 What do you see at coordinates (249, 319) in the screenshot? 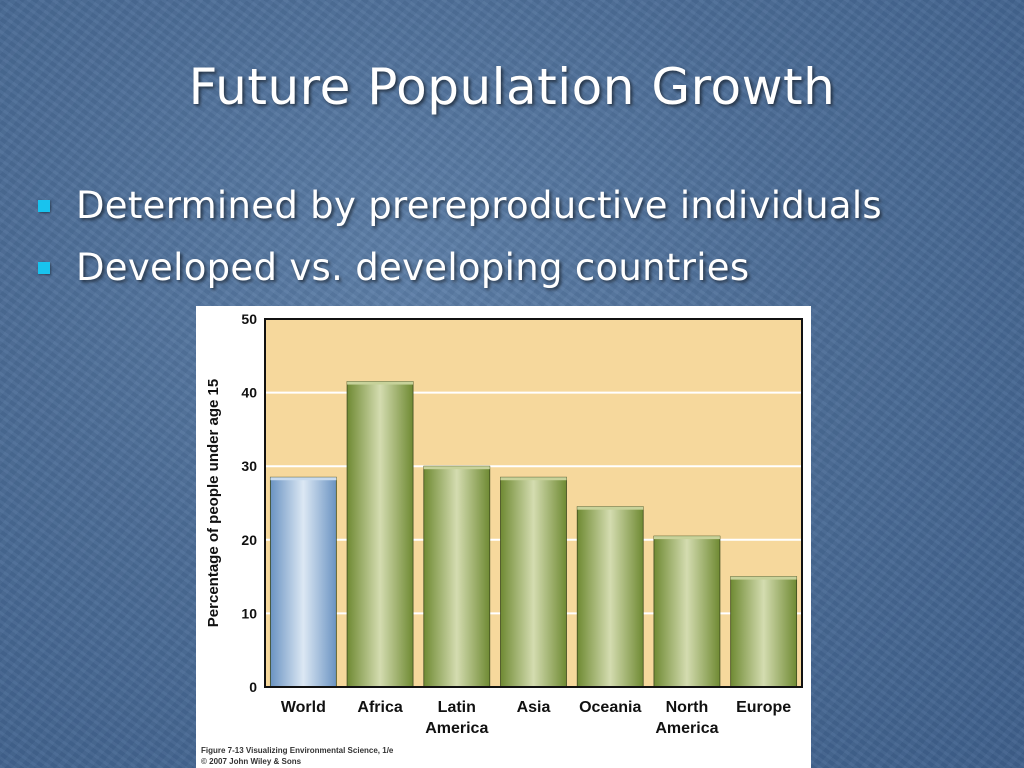
I see `y-tick-label: 50` at bounding box center [249, 319].